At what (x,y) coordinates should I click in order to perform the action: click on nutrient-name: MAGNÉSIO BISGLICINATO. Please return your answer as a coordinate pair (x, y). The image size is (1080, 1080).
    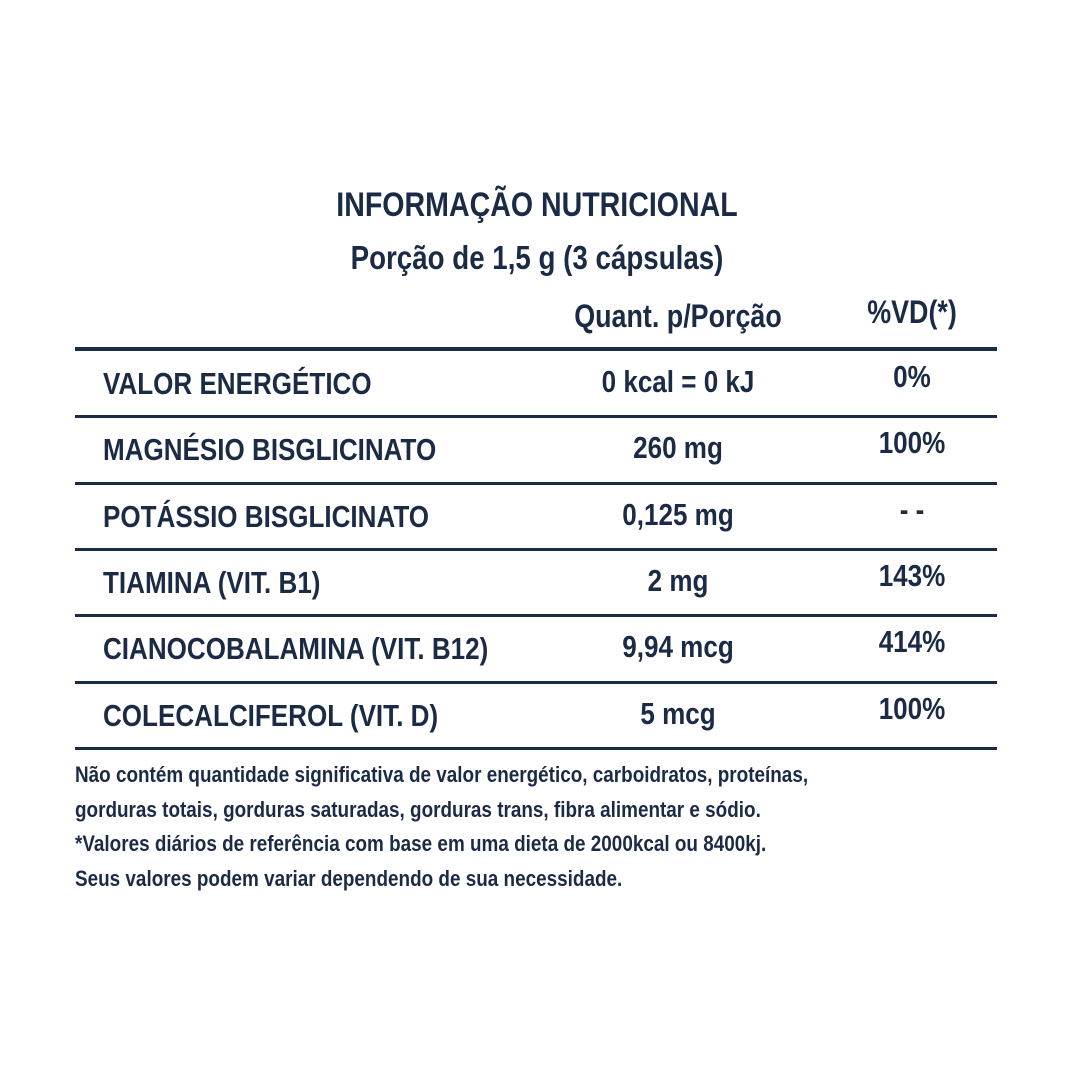
    Looking at the image, I should click on (270, 450).